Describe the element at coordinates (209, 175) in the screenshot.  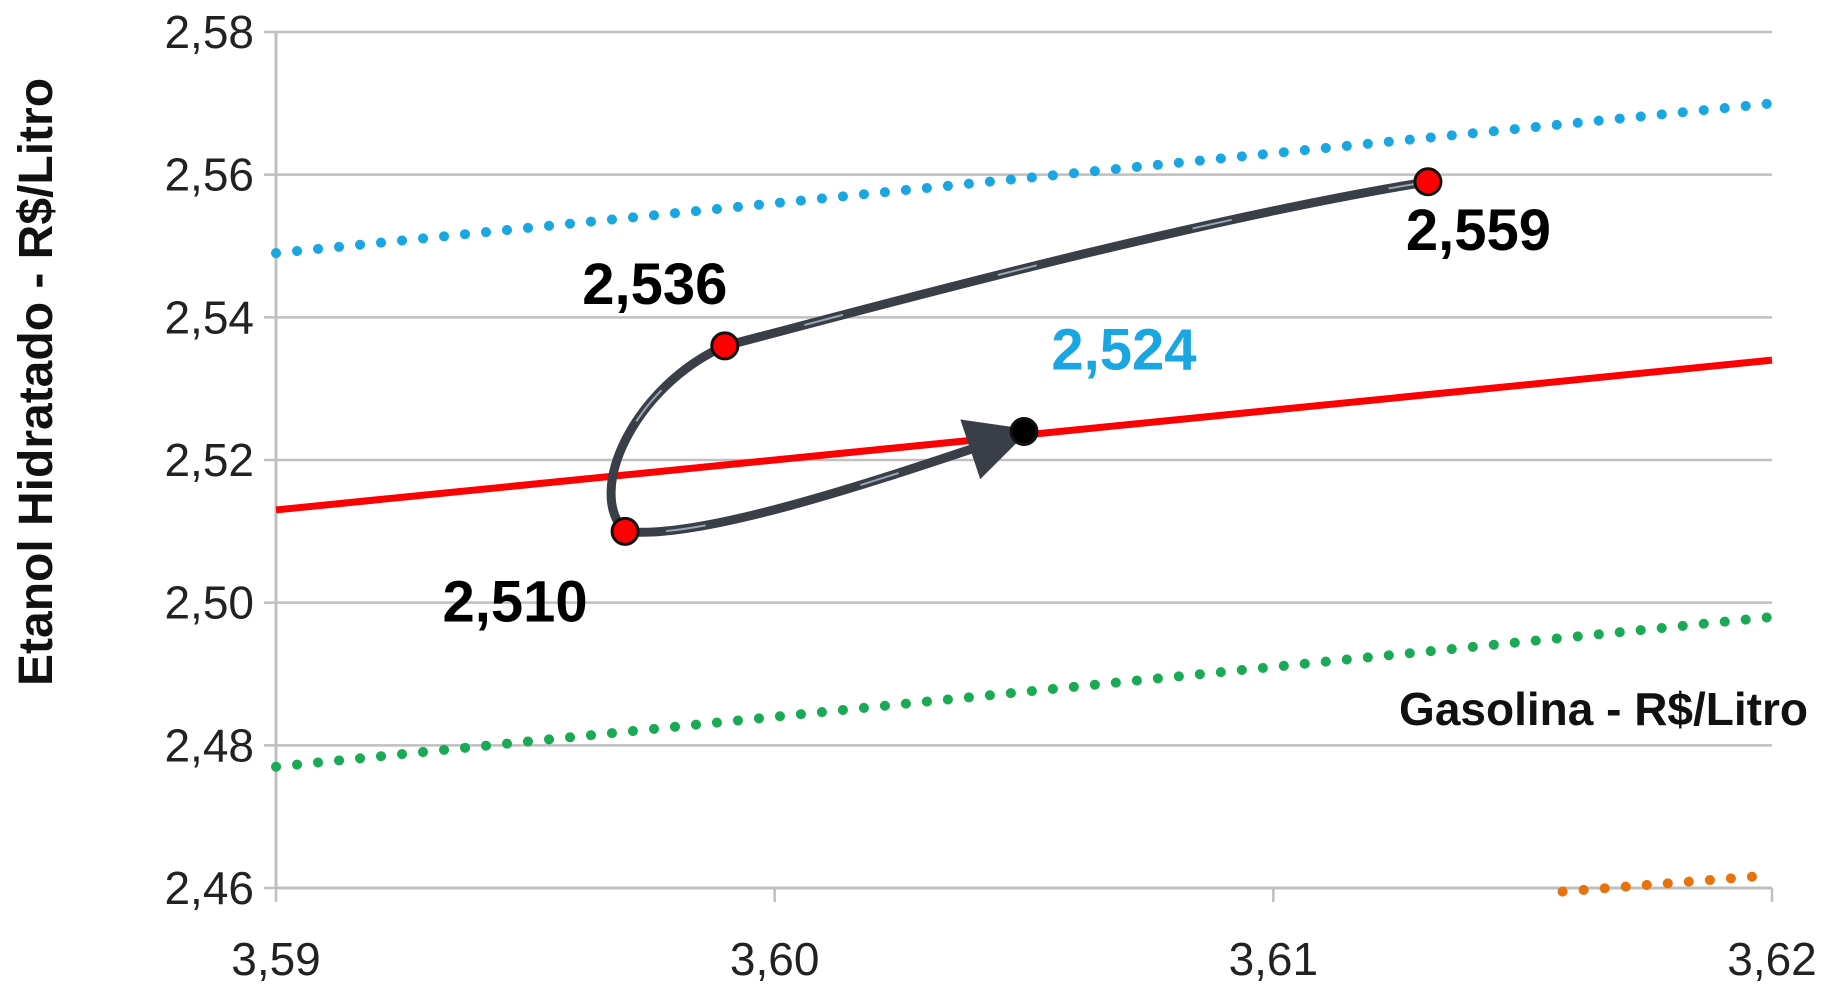
I see `y-tick-label: 2,56` at that location.